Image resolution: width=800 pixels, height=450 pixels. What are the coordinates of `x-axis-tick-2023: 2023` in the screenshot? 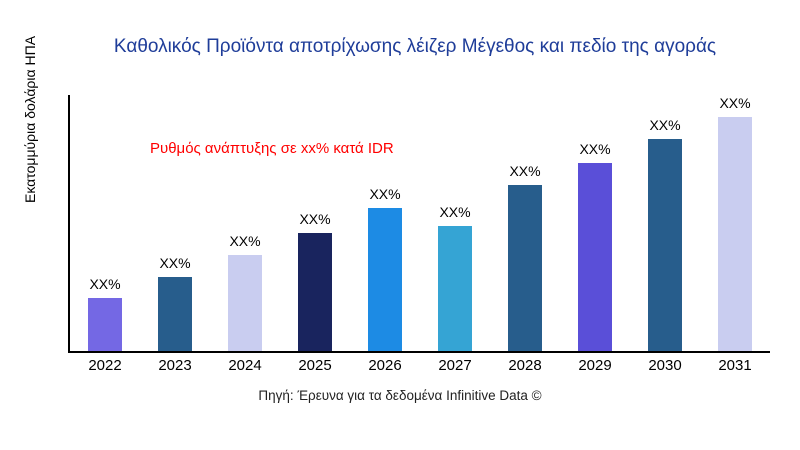 It's located at (175, 365).